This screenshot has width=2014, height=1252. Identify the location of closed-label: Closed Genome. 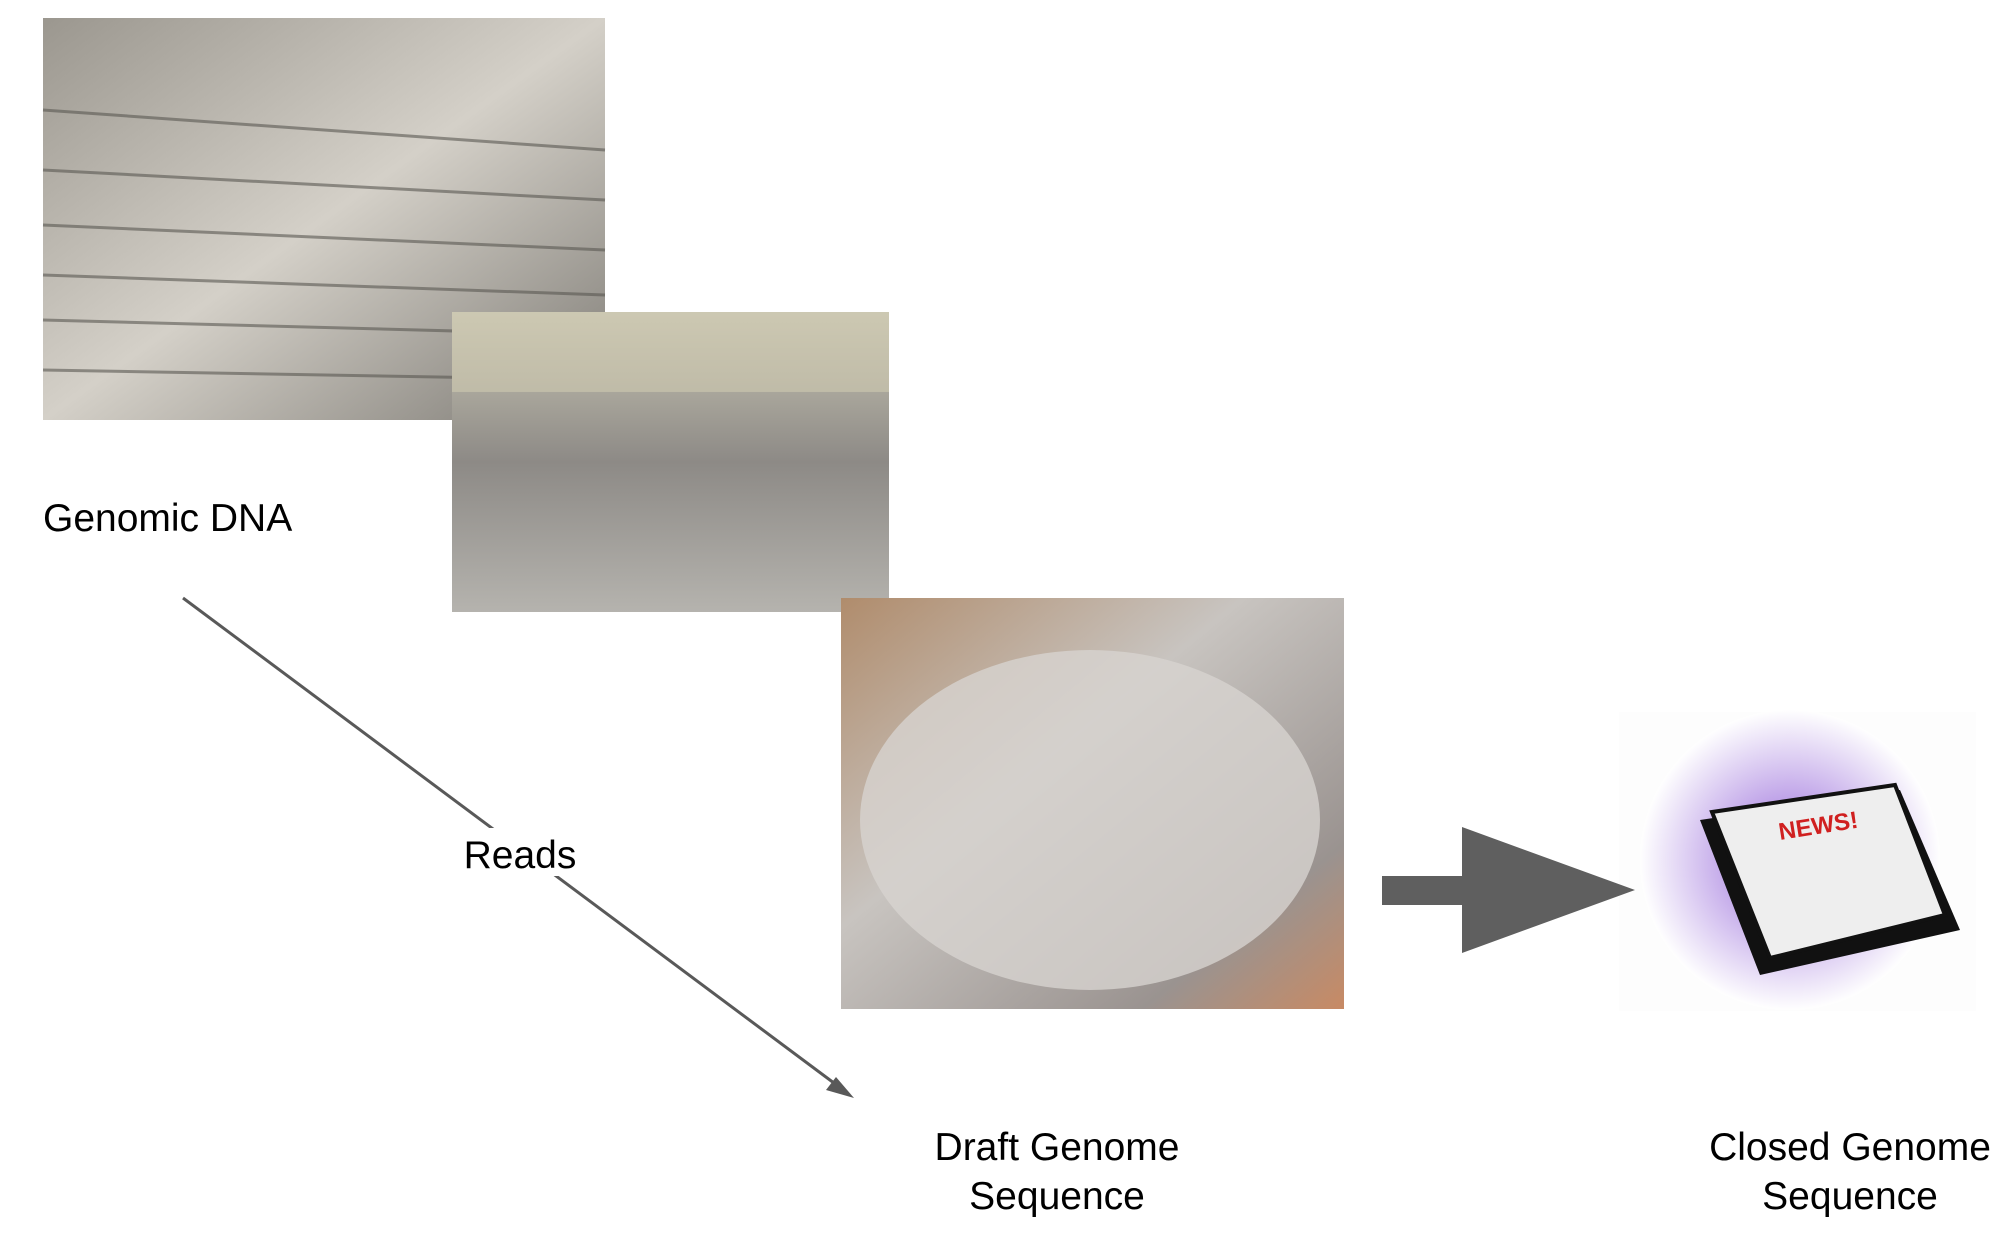
(1850, 1147).